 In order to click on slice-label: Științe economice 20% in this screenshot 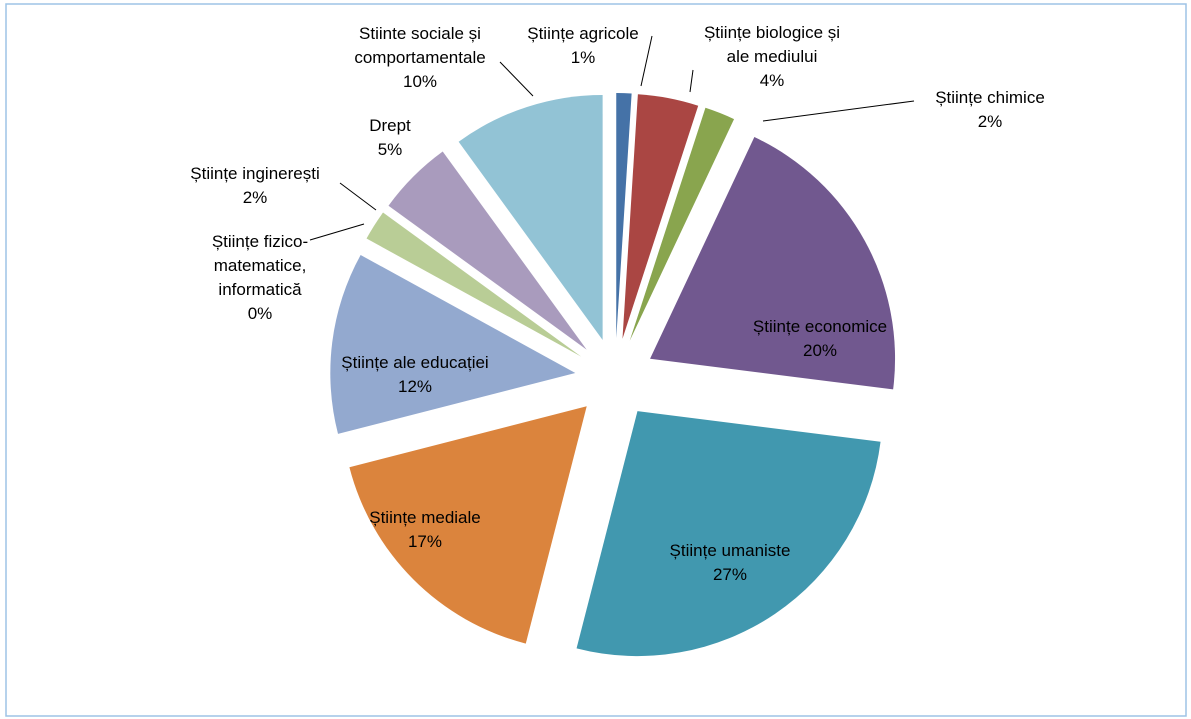, I will do `click(820, 339)`.